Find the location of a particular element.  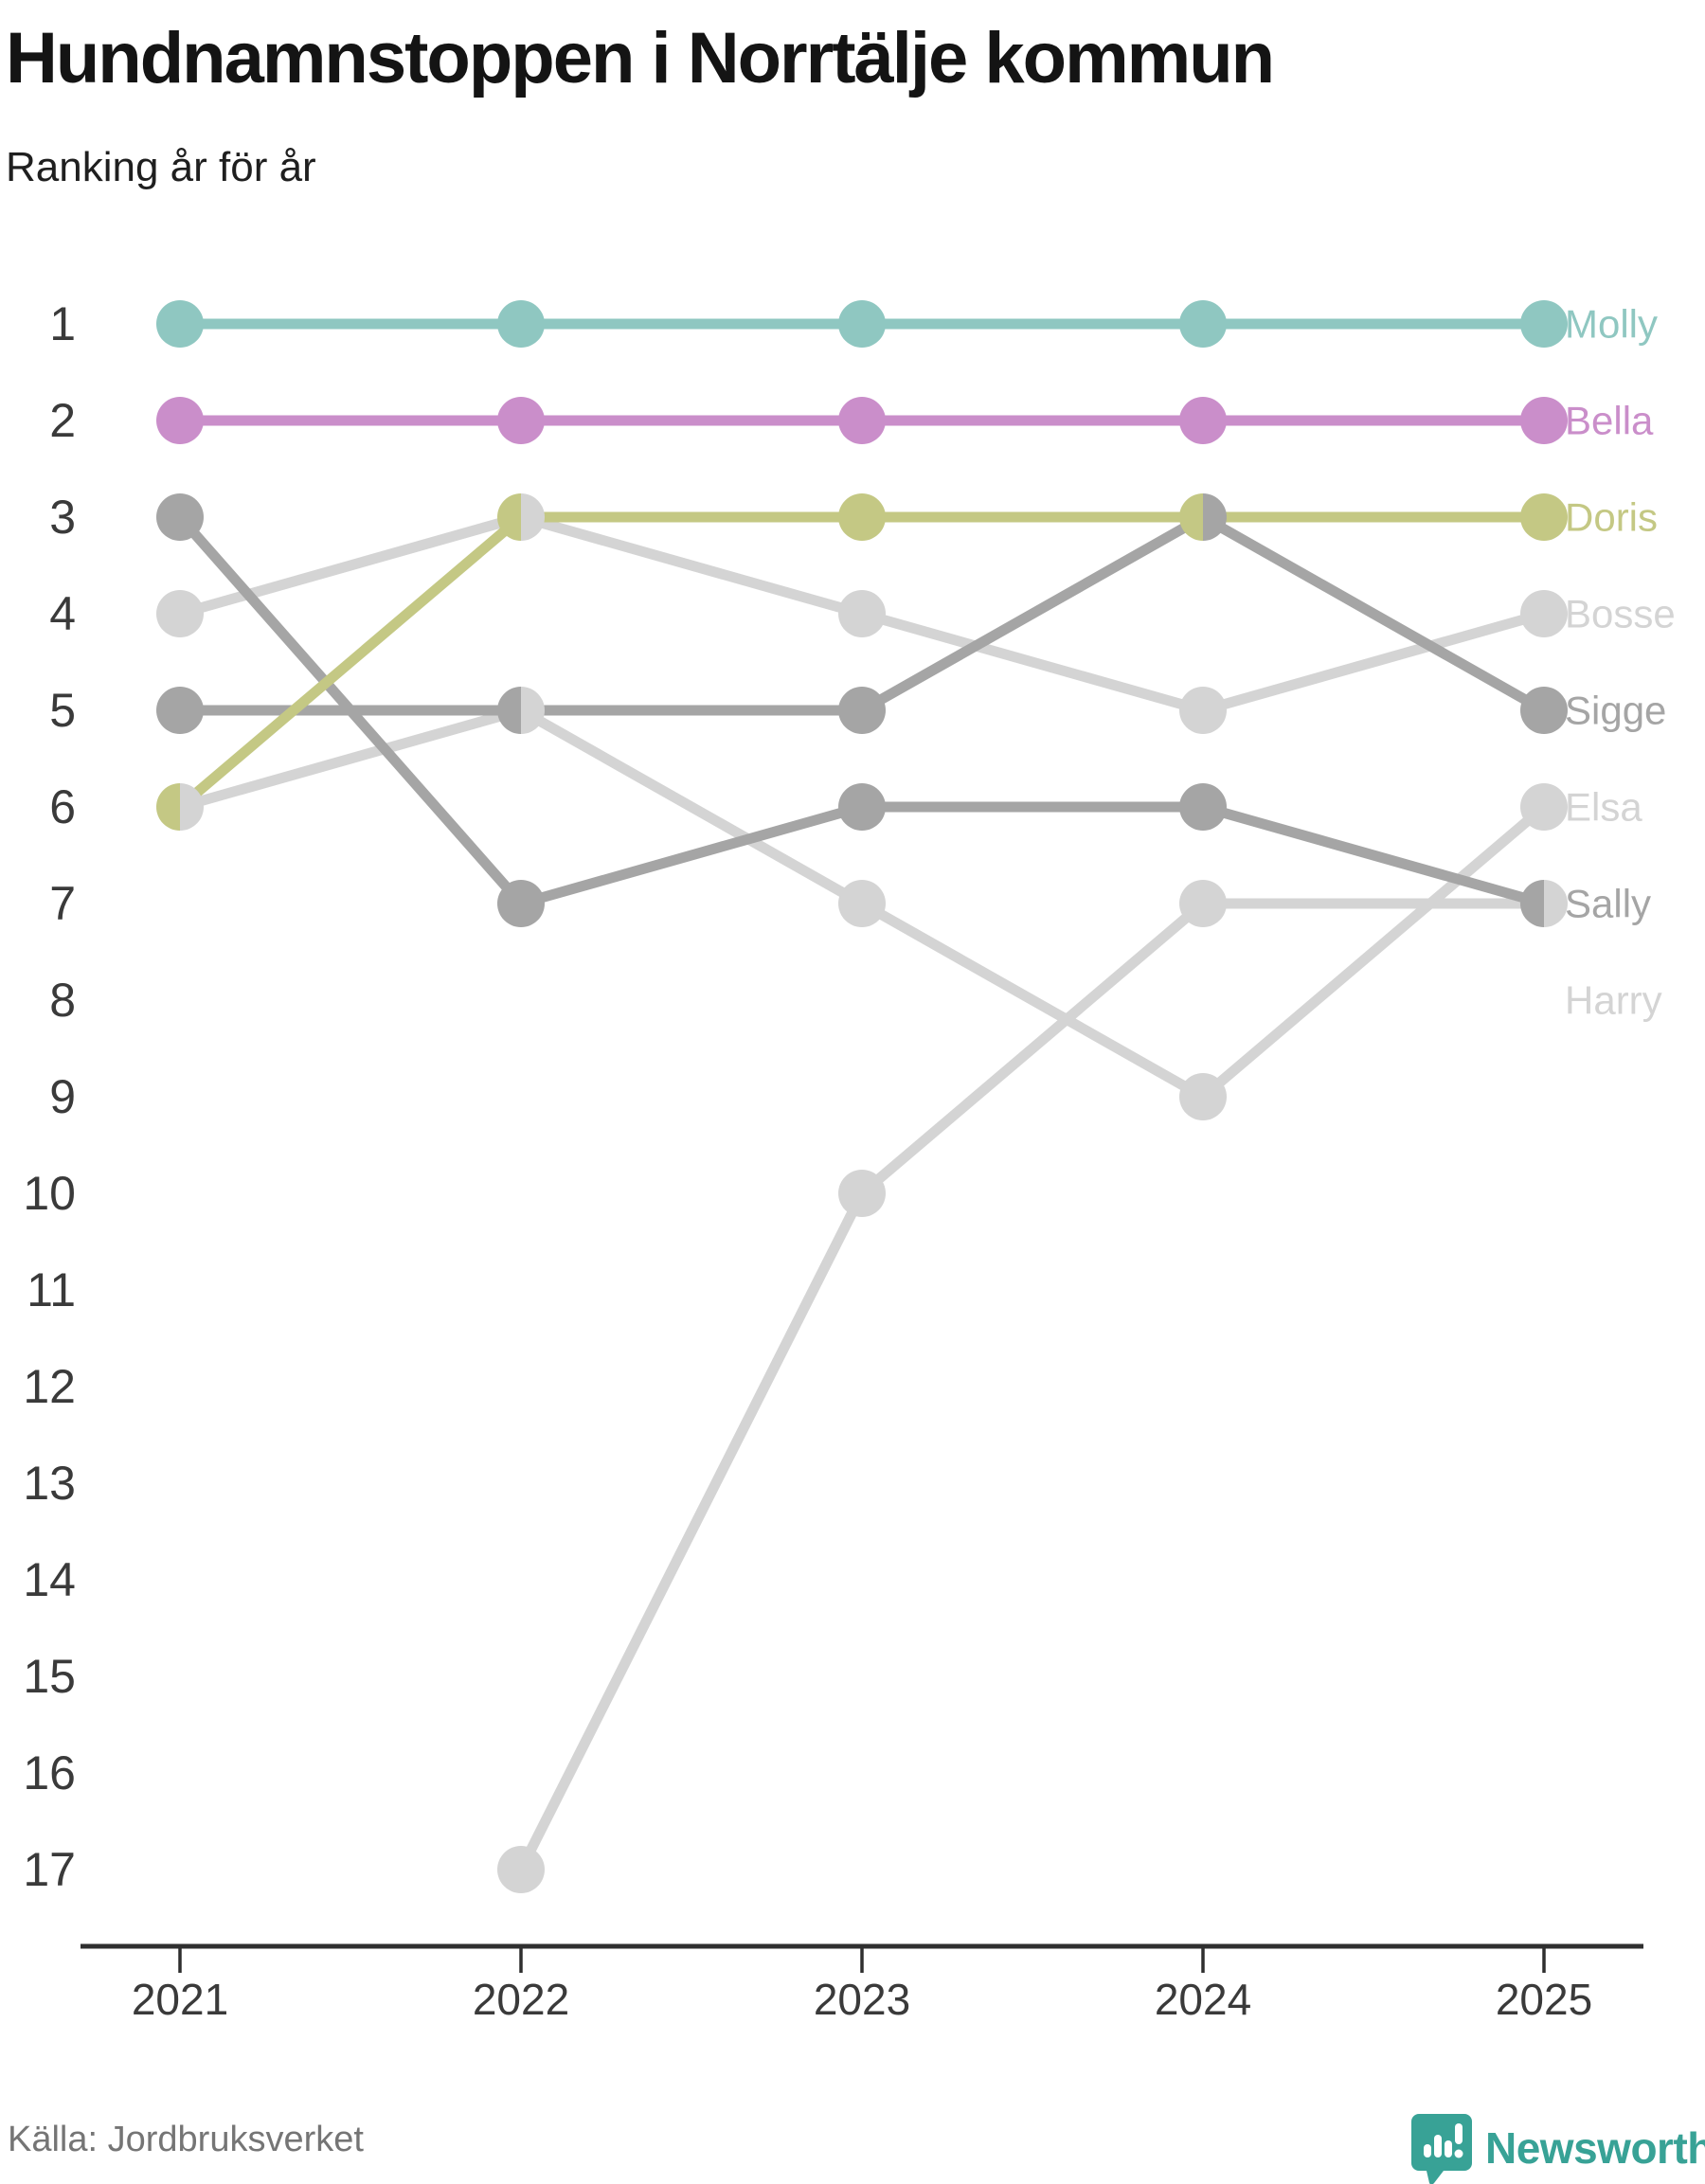

brand-text: Newsworthy is located at coordinates (1595, 2148).